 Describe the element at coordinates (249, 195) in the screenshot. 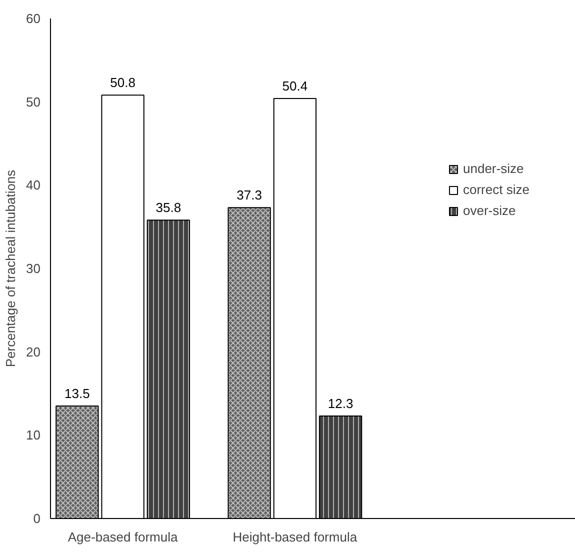

I see `data-label: 37.3` at that location.